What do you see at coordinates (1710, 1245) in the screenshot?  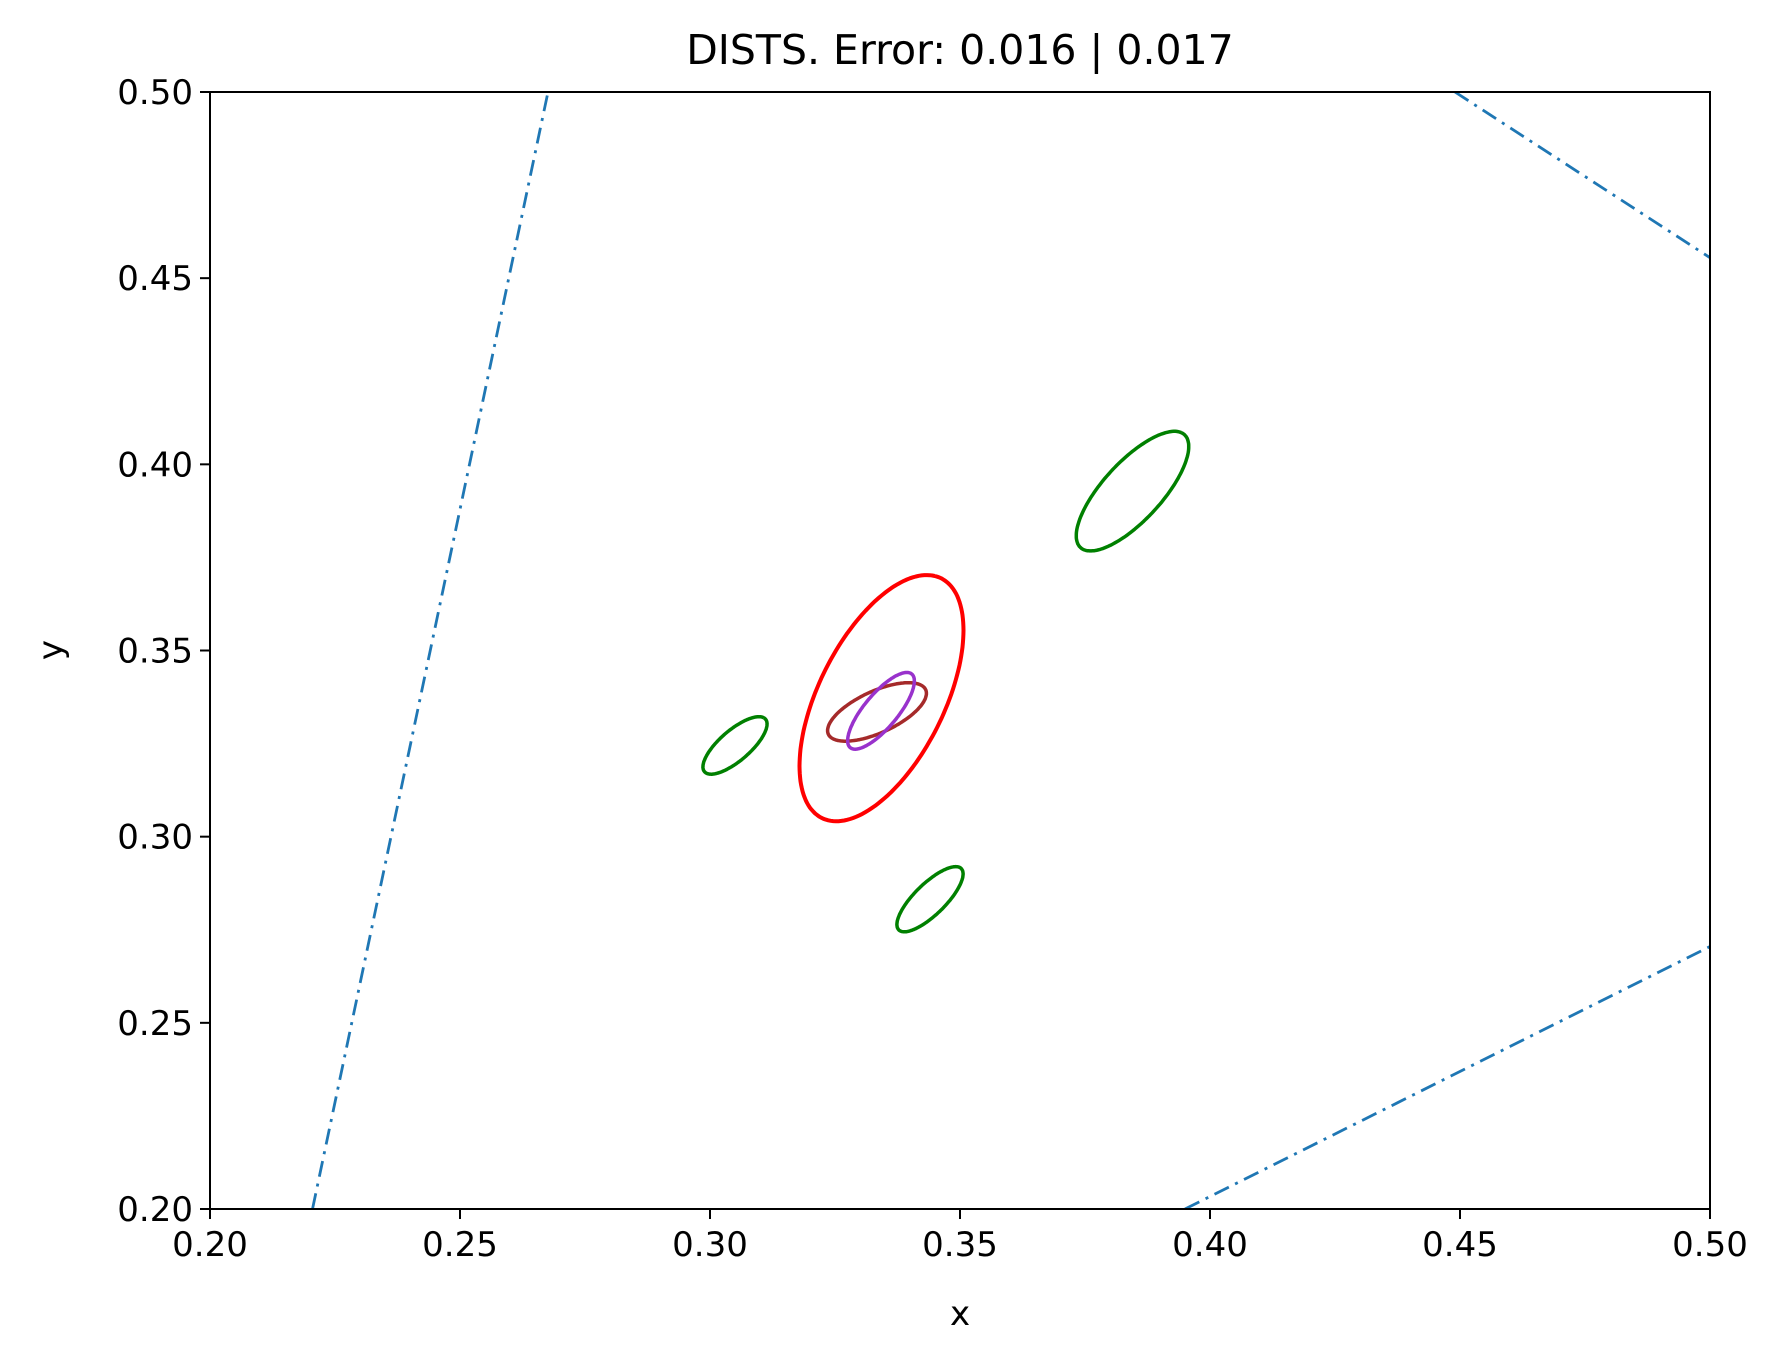 I see `x-tick-label: 0.50` at bounding box center [1710, 1245].